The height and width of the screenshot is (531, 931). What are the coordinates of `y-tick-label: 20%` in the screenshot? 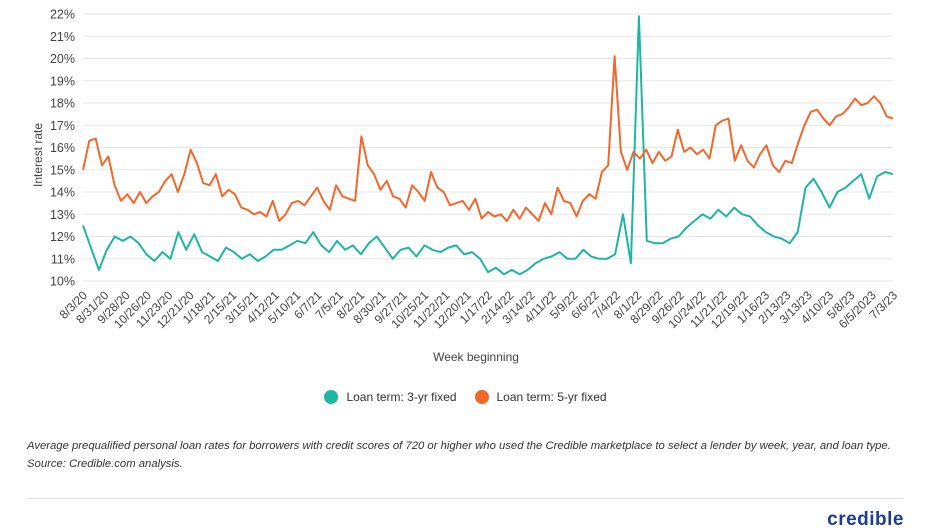 It's located at (62, 59).